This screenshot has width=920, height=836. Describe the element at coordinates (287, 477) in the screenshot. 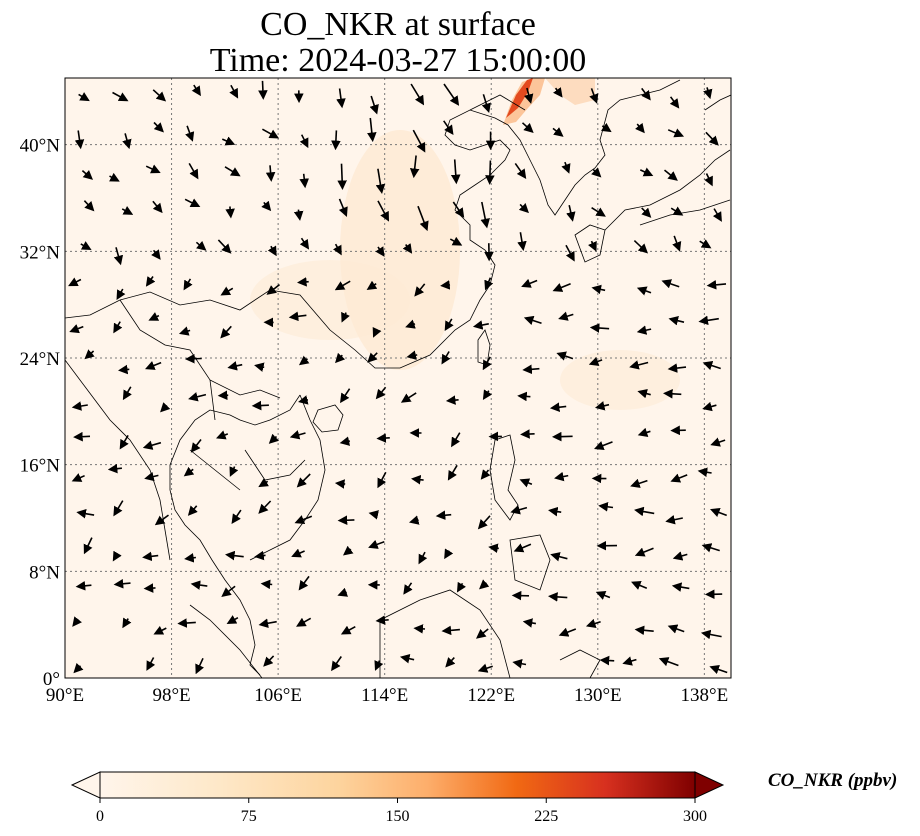

I see `coast-vietnam` at that location.